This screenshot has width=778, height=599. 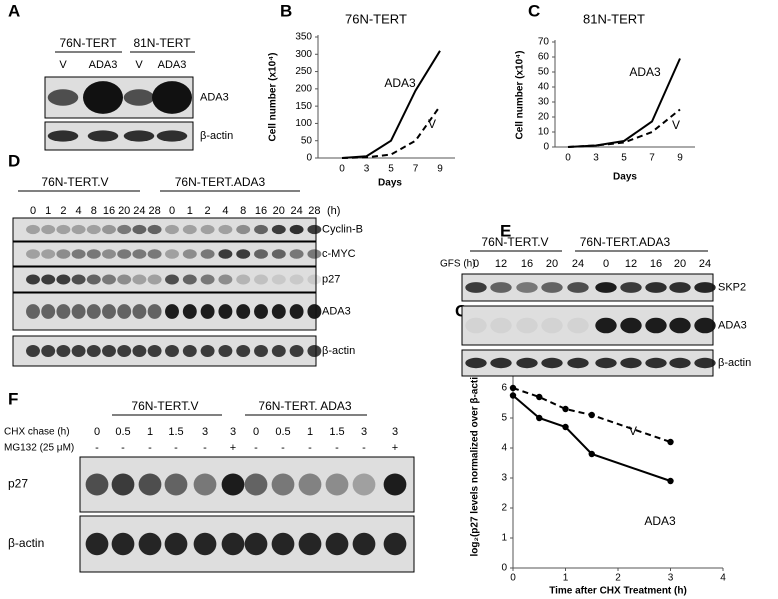 What do you see at coordinates (432, 124) in the screenshot?
I see `series-label: V` at bounding box center [432, 124].